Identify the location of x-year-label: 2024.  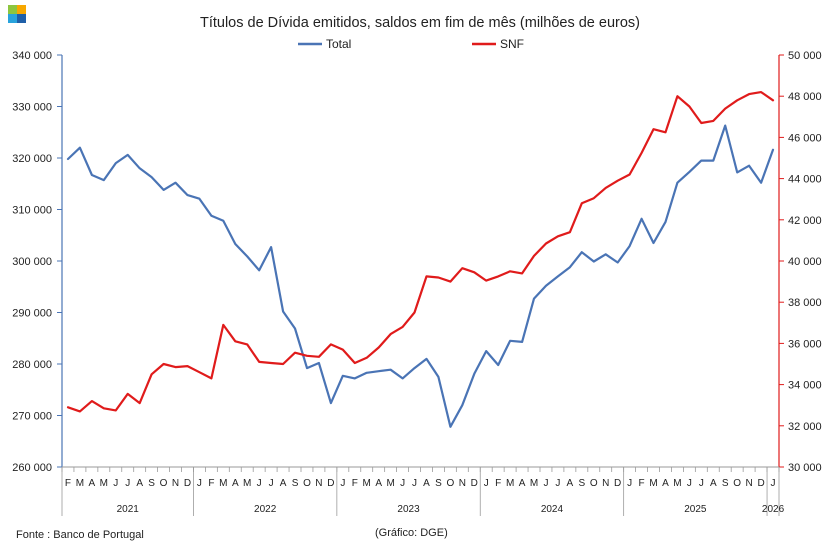
(552, 509).